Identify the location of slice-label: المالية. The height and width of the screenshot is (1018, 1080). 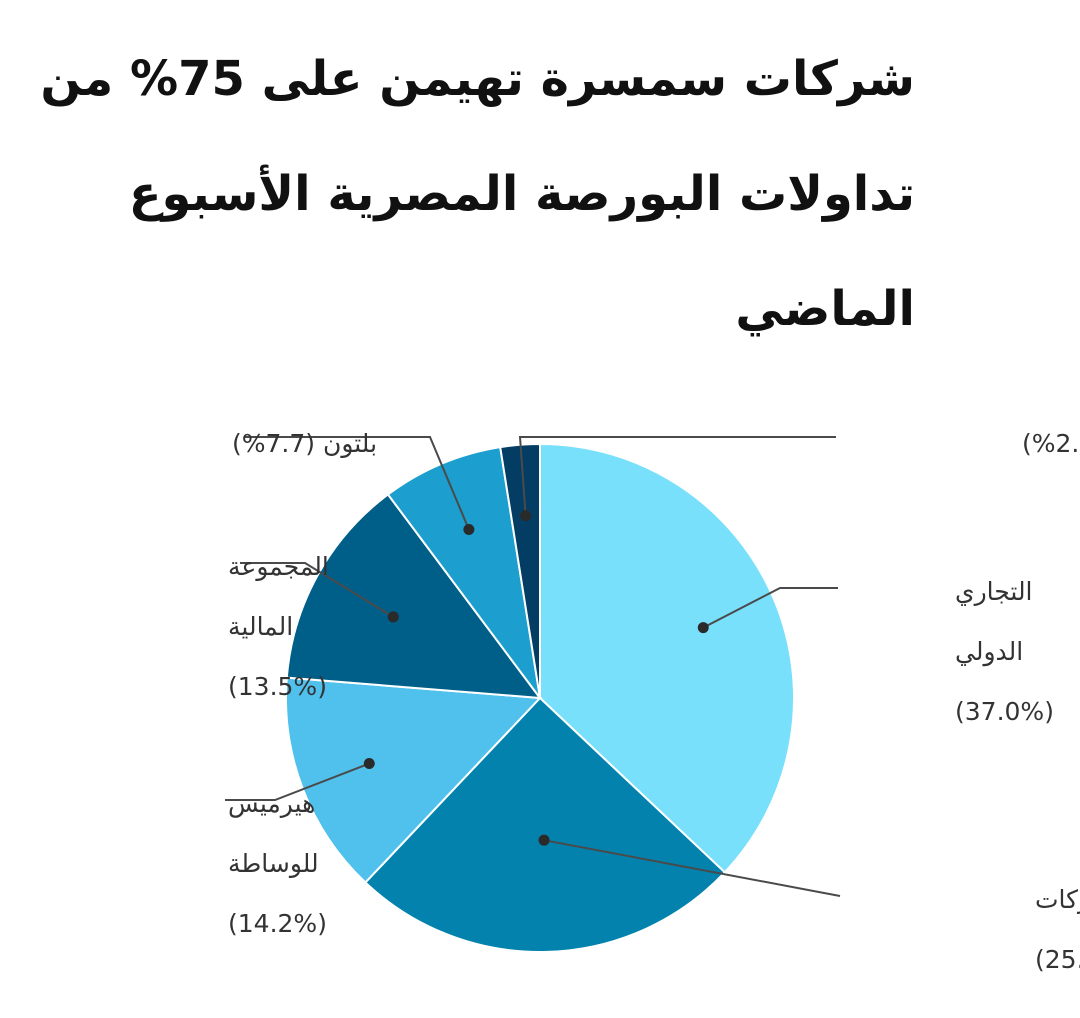
(260, 626).